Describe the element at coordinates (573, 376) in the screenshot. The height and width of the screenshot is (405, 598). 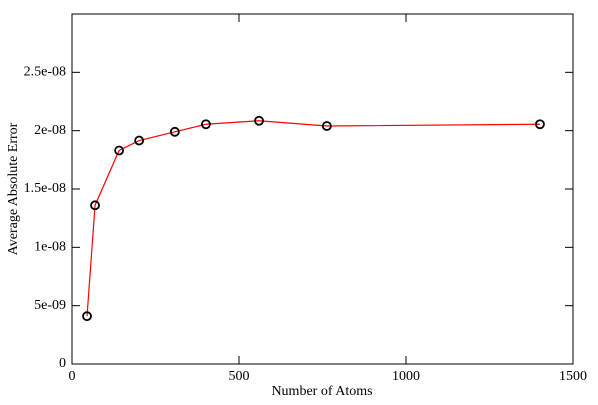
I see `x-tick-label: 1500` at that location.